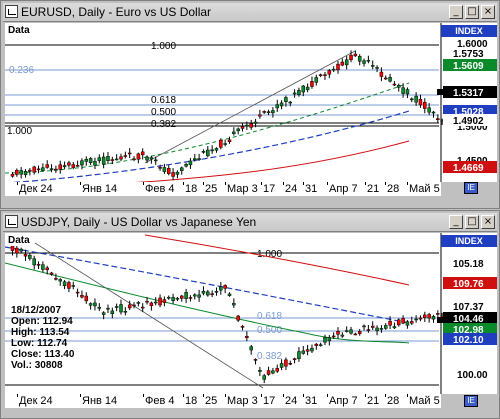 This screenshot has height=419, width=500. Describe the element at coordinates (468, 264) in the screenshot. I see `price-tag: 105.18` at that location.